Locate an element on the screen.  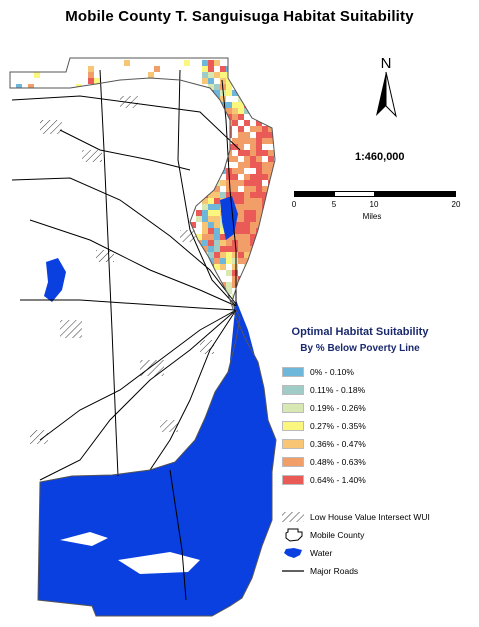
legend-class-label: 0.27% - 0.35% is located at coordinates (338, 426).